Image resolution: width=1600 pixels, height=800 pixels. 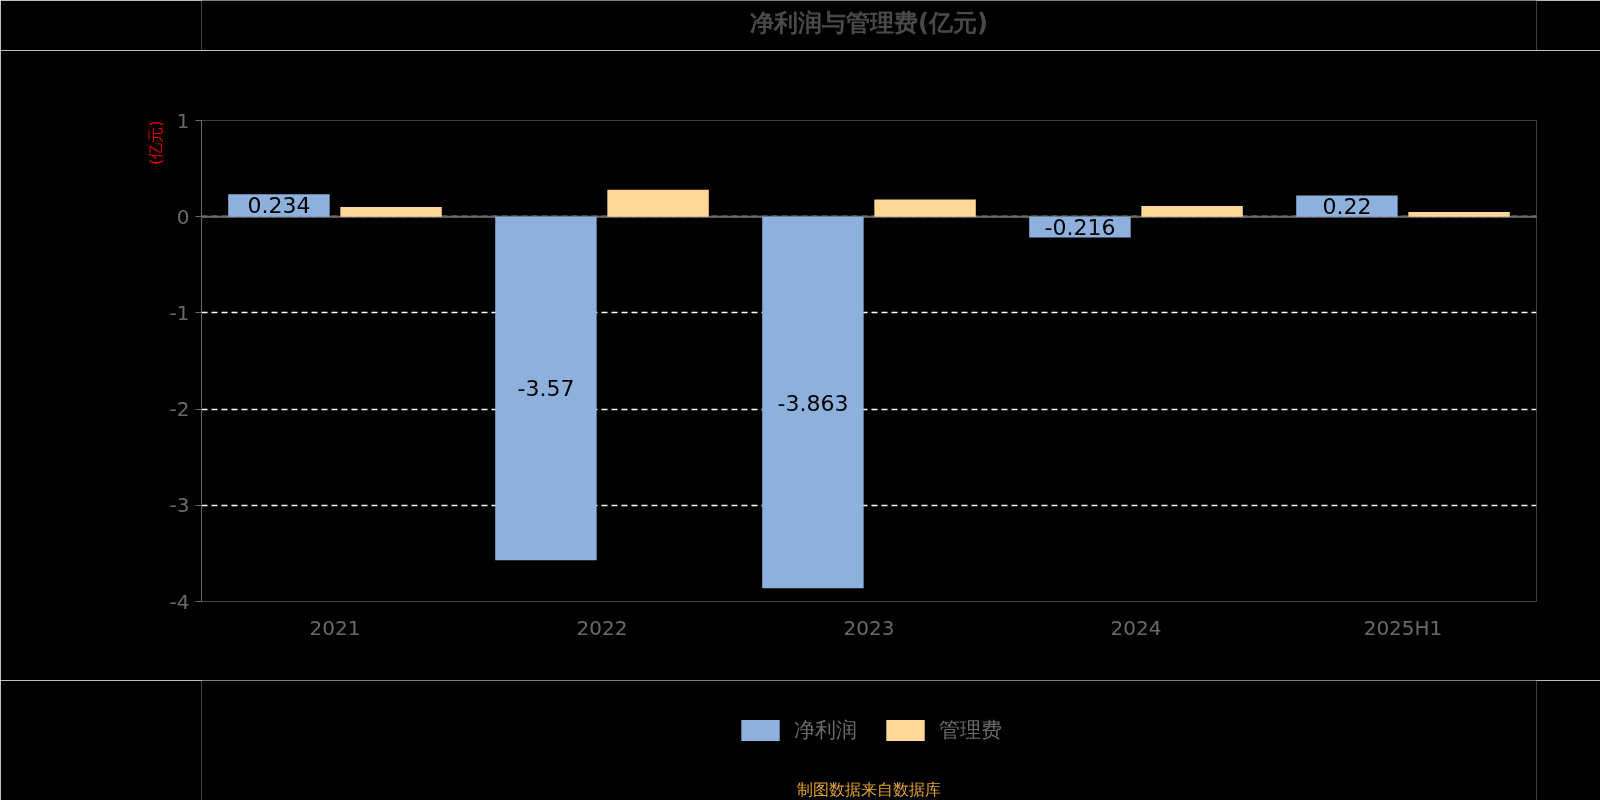 I want to click on x-tick-label: 2021, so click(x=335, y=627).